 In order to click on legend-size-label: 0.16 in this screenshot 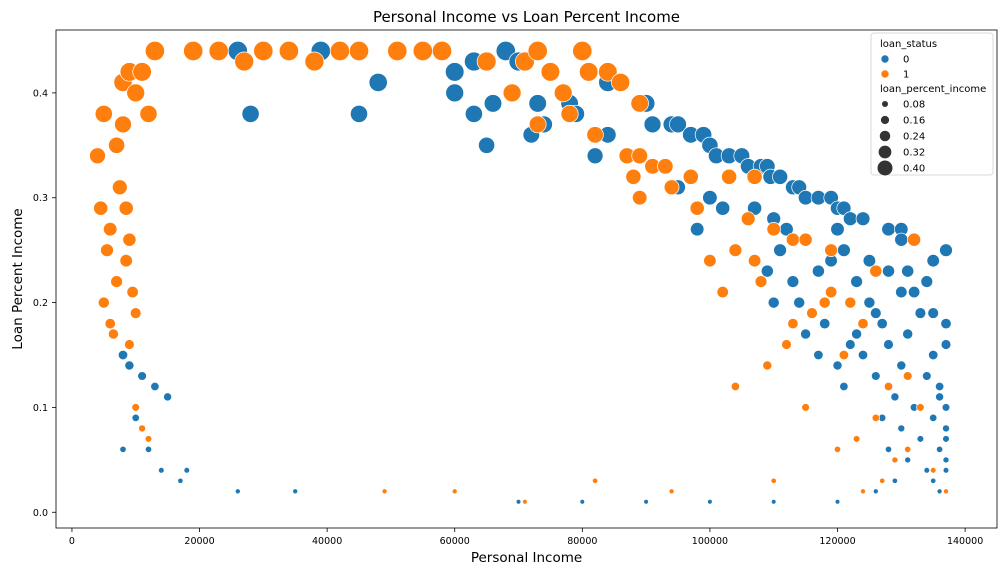, I will do `click(914, 121)`.